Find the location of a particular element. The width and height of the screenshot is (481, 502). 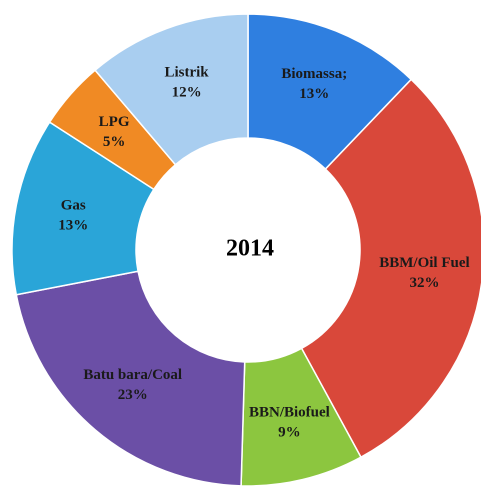

segment-label: Batu bara/Coal is located at coordinates (132, 375).